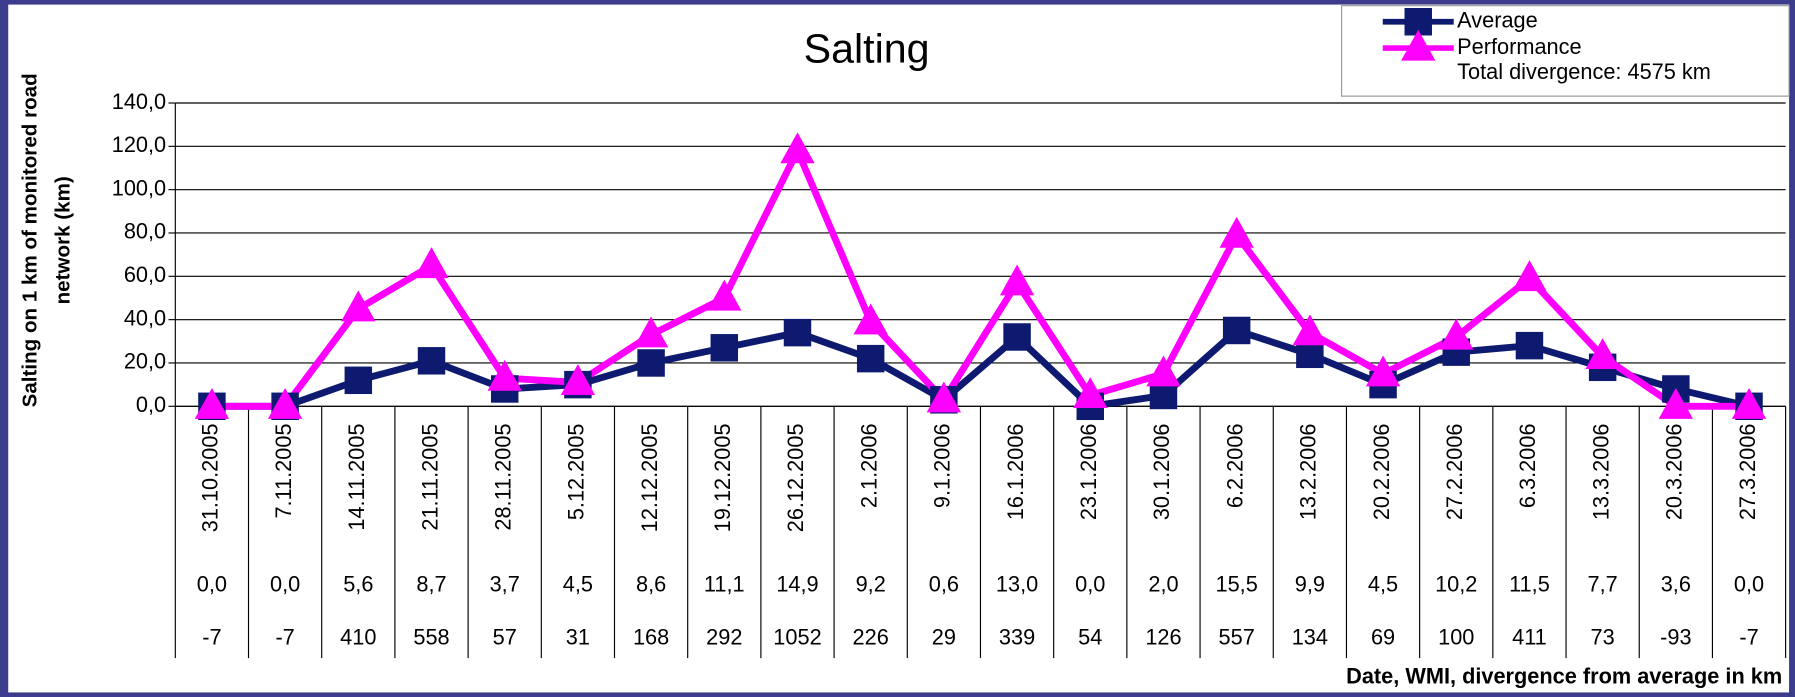 This screenshot has width=1795, height=697. Describe the element at coordinates (1017, 636) in the screenshot. I see `divergence-cell: 339` at that location.